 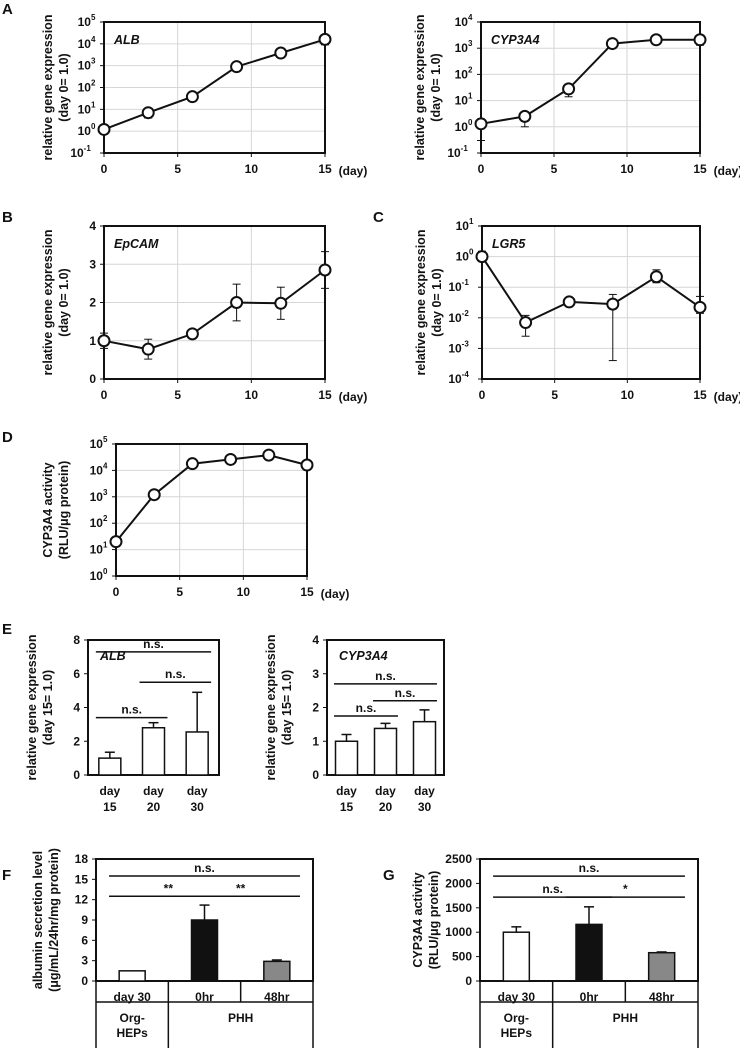 I want to click on gene-label: LGR5, so click(x=509, y=244).